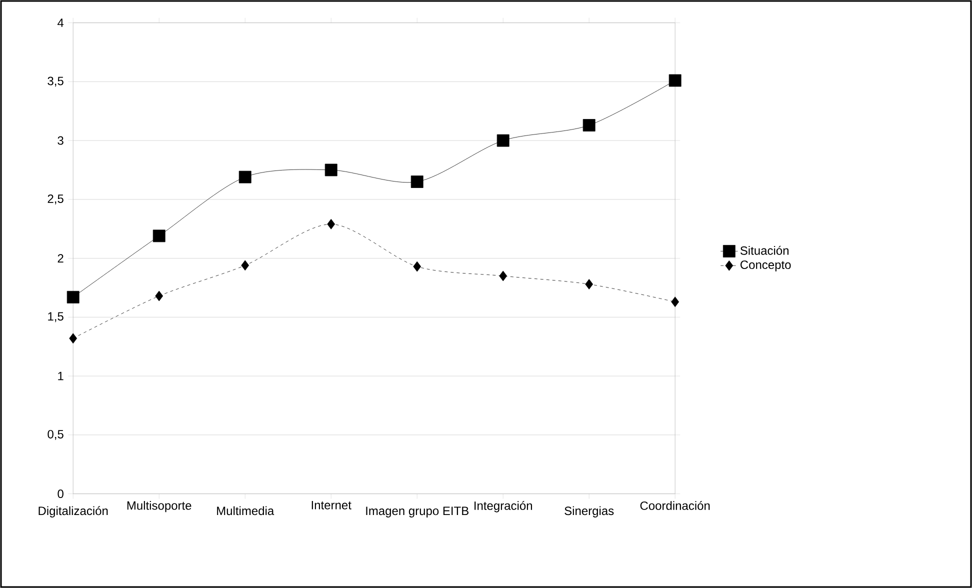 This screenshot has width=972, height=588. Describe the element at coordinates (61, 376) in the screenshot. I see `y-tick-label: 1` at that location.